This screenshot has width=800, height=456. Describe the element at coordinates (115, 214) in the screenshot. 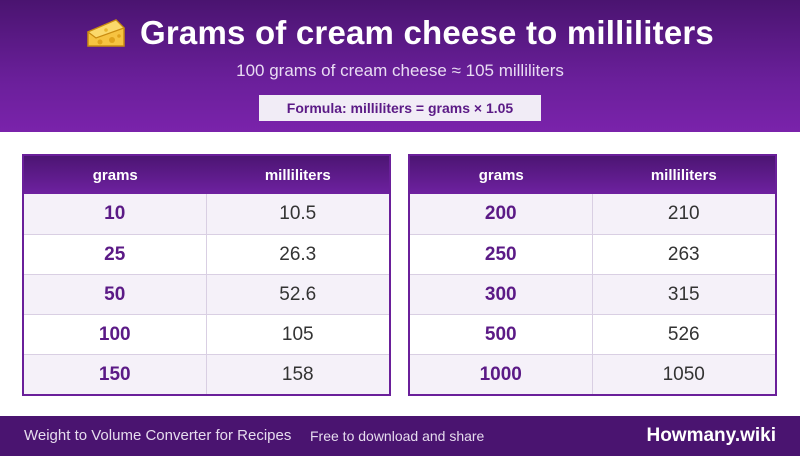

I see `grams-cell: 10` at that location.